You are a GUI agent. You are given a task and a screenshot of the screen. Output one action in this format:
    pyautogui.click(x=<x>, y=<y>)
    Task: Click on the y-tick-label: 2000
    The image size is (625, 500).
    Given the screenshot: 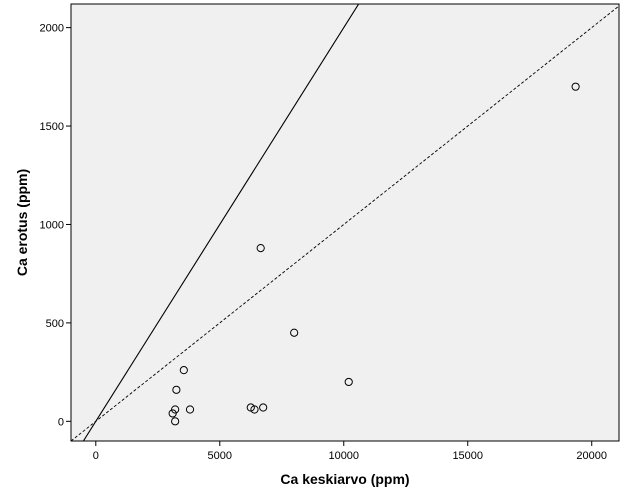 What is the action you would take?
    pyautogui.click(x=52, y=29)
    